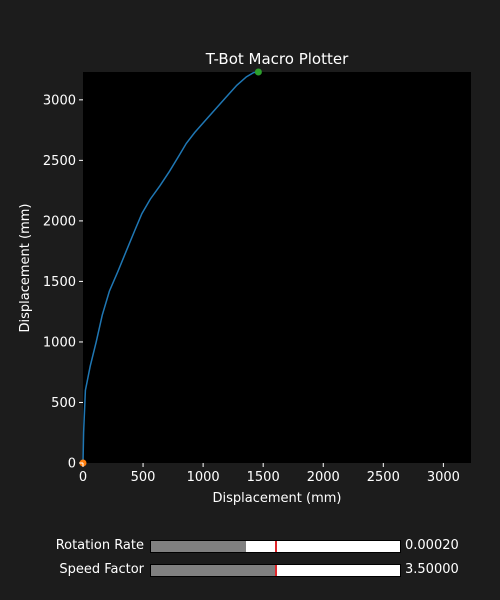 The image size is (500, 600). Describe the element at coordinates (277, 498) in the screenshot. I see `x-axis-label: Displacement (mm)` at that location.